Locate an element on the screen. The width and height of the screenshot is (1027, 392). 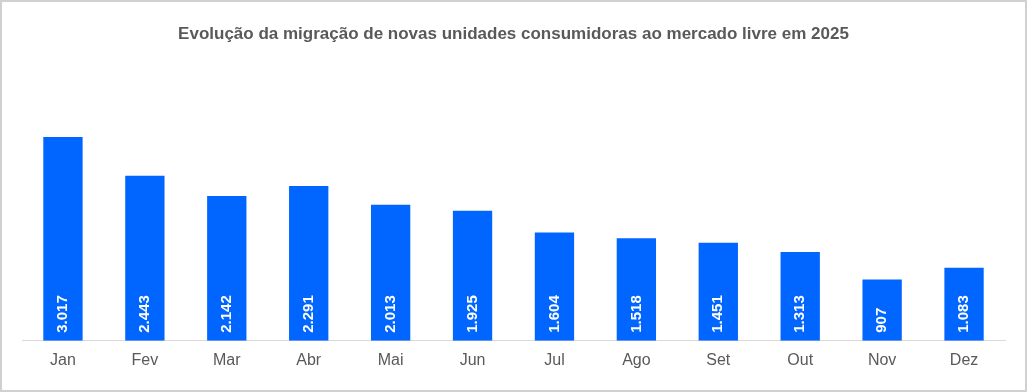
x-tick-label: Nov is located at coordinates (882, 359).